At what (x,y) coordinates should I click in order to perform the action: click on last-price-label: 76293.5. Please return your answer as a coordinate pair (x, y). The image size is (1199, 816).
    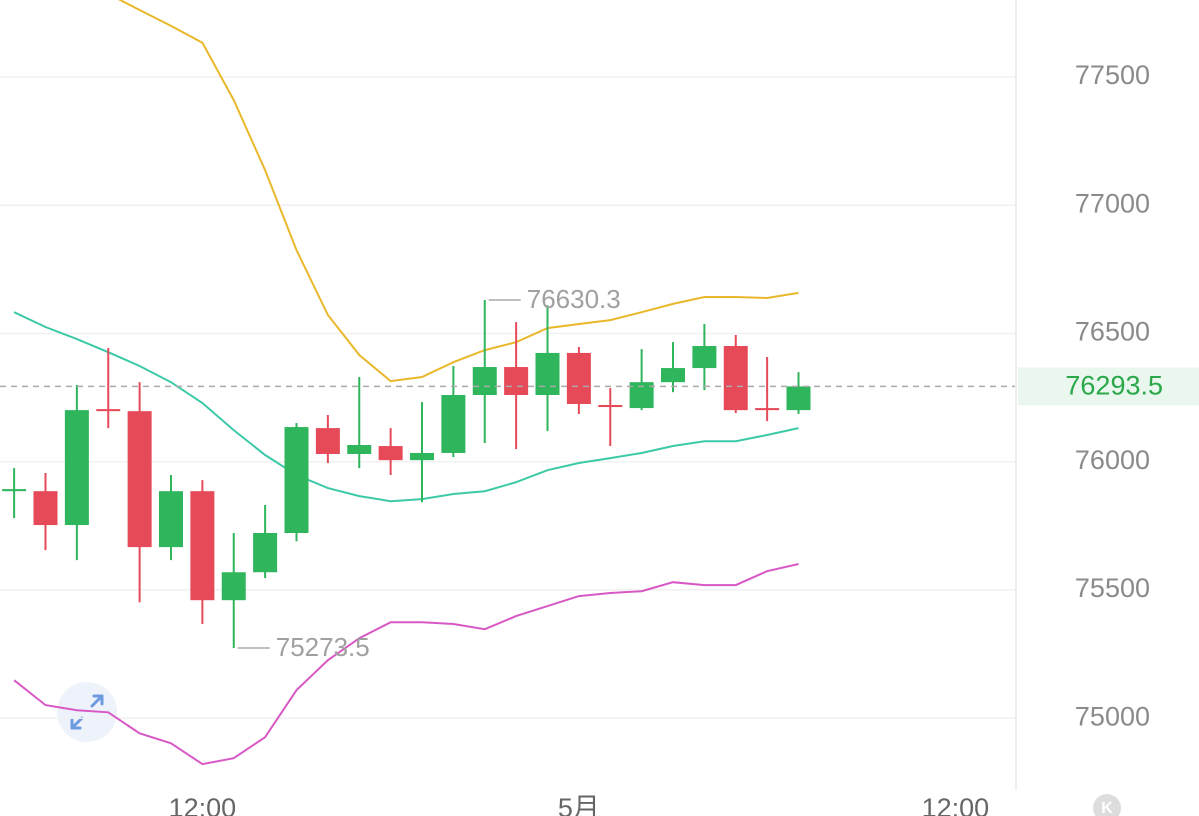
    Looking at the image, I should click on (1114, 386).